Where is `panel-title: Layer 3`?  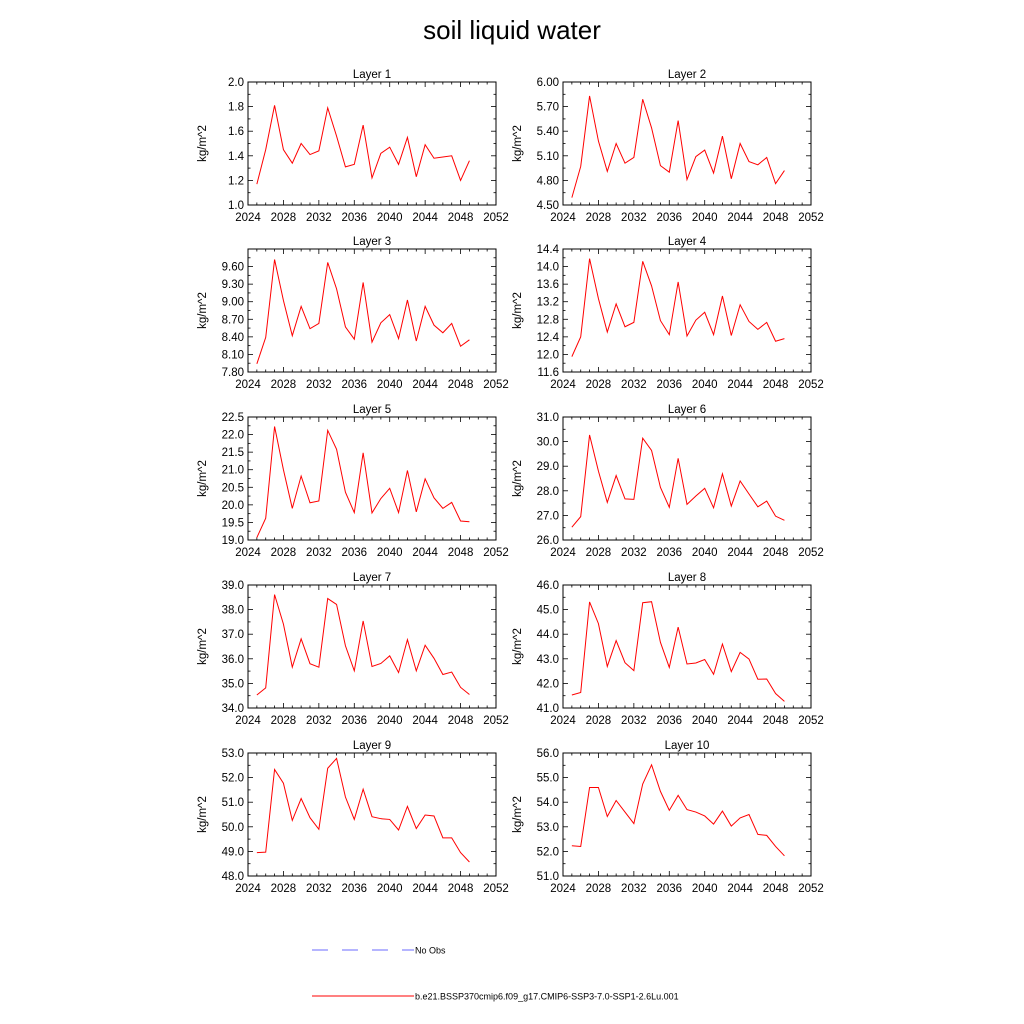
panel-title: Layer 3 is located at coordinates (372, 242).